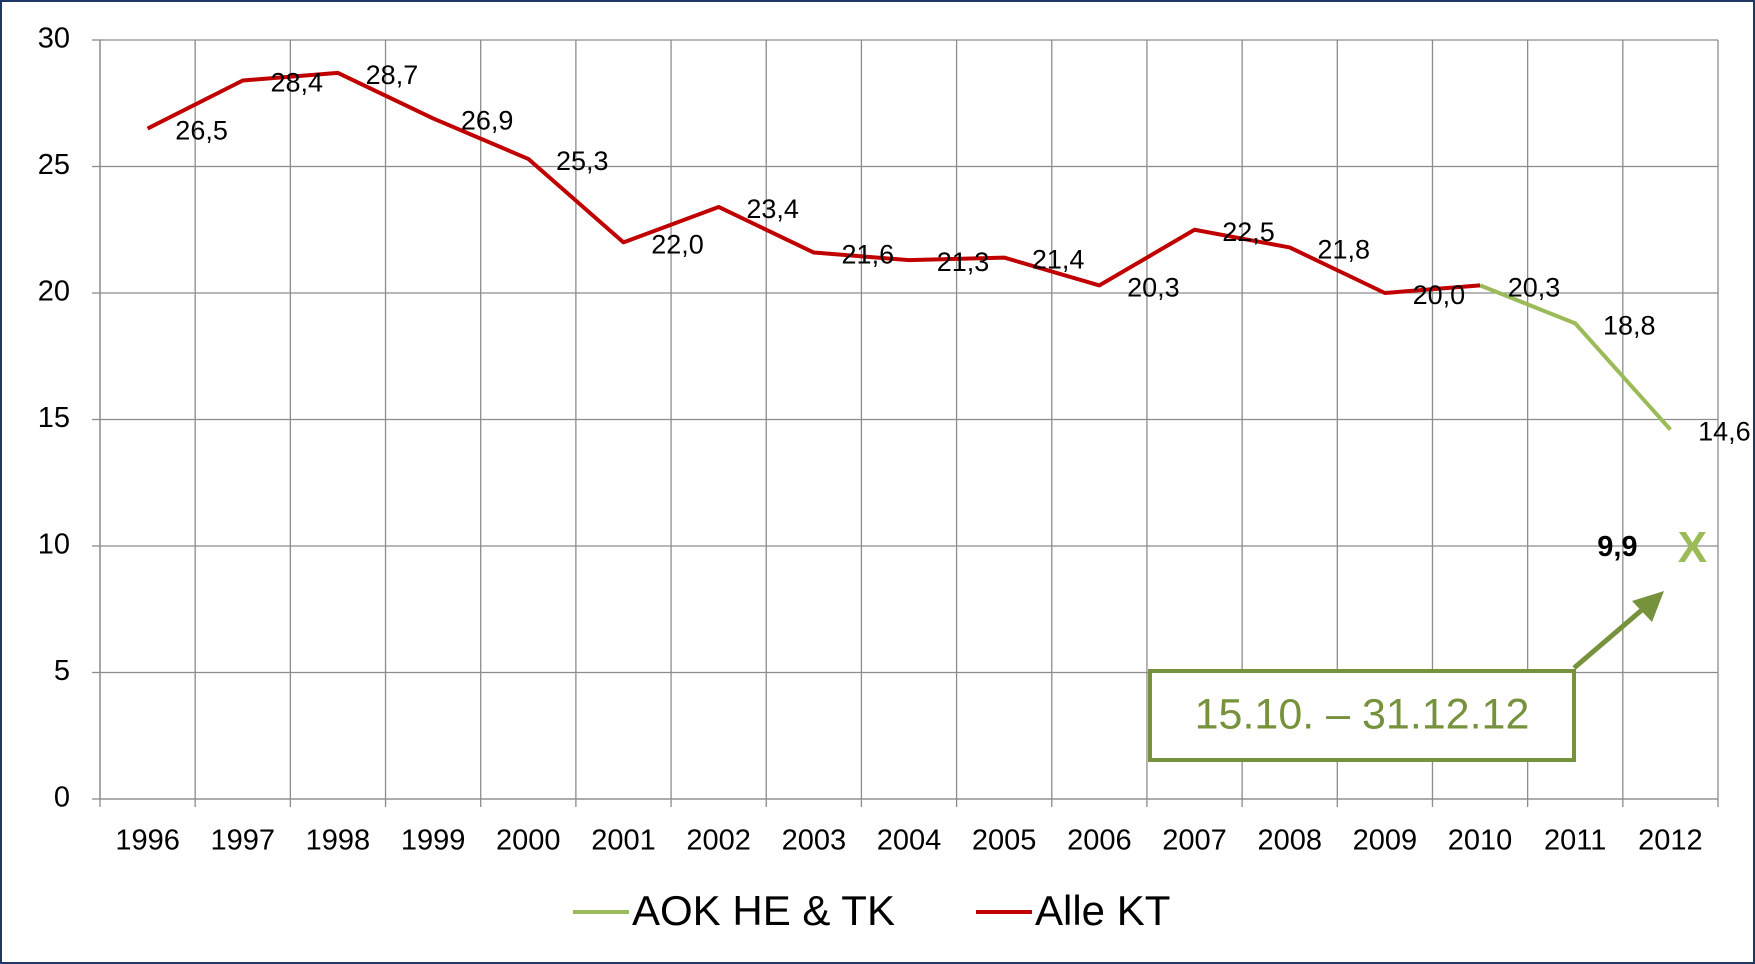 This screenshot has height=964, width=1755. I want to click on x-tick-label: 2006, so click(1099, 841).